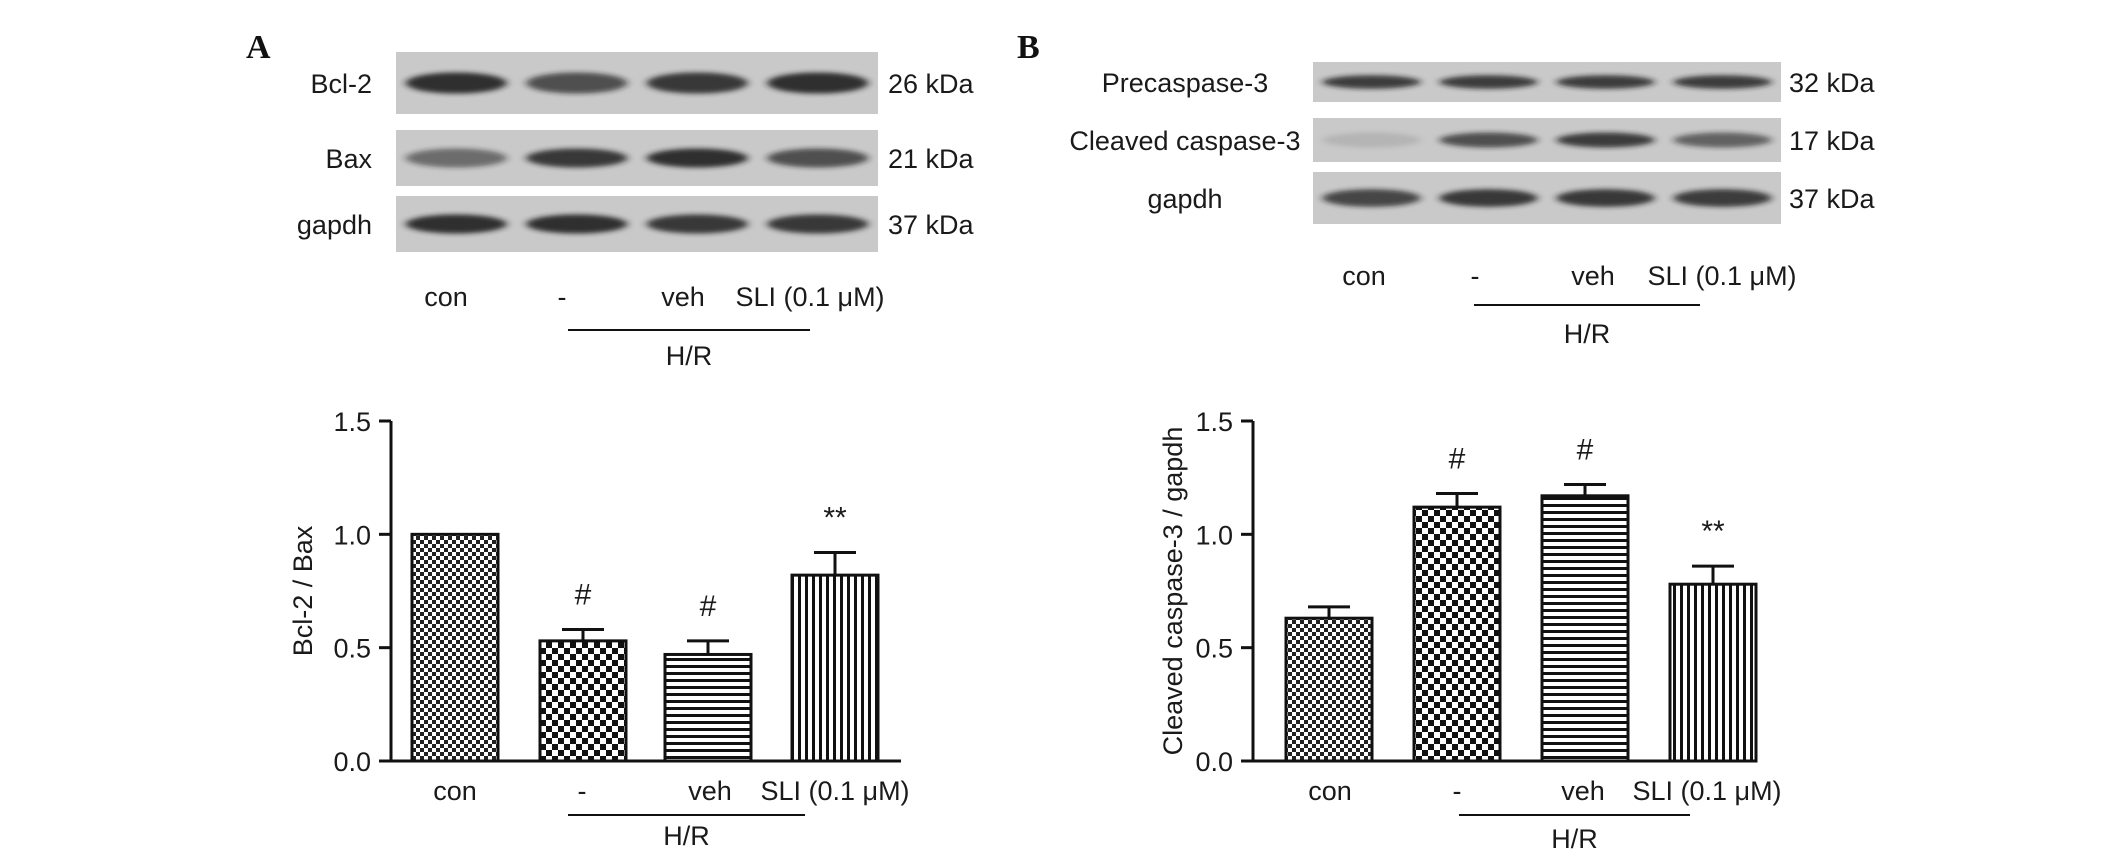  What do you see at coordinates (258, 47) in the screenshot?
I see `panel-a-label: A` at bounding box center [258, 47].